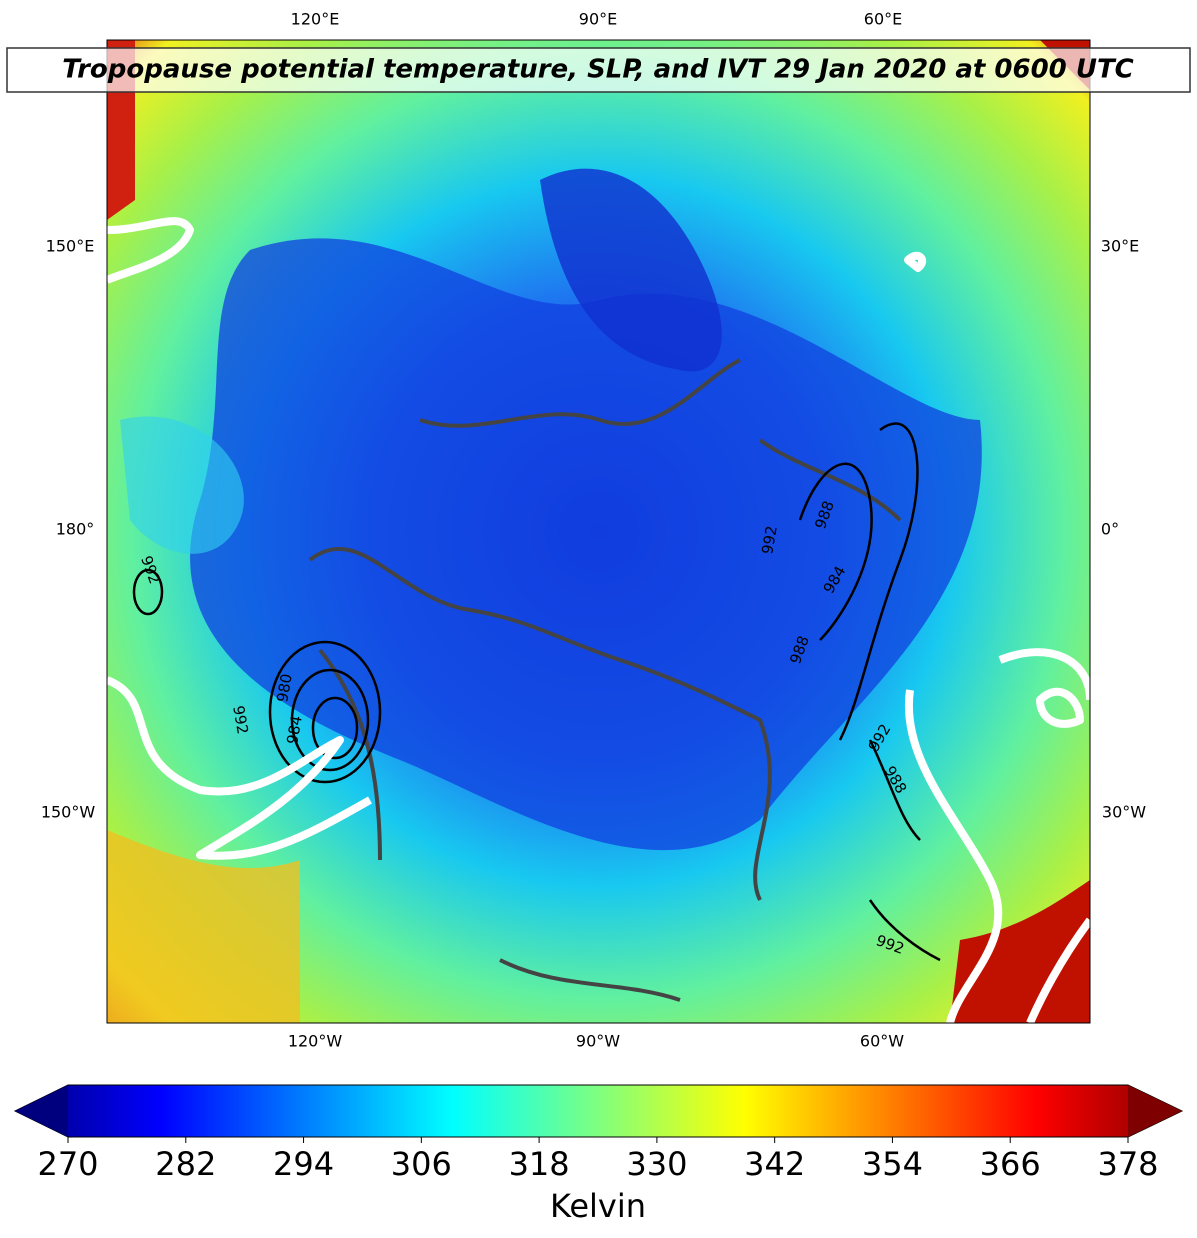 The width and height of the screenshot is (1197, 1238). Describe the element at coordinates (68, 812) in the screenshot. I see `longitude-label: 150°W` at that location.